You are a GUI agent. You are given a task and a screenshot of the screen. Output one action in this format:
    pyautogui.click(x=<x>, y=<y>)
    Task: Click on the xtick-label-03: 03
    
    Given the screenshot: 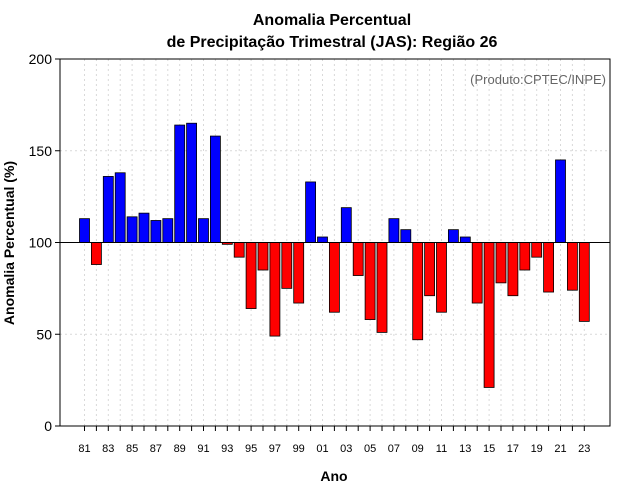 What is the action you would take?
    pyautogui.click(x=346, y=449)
    